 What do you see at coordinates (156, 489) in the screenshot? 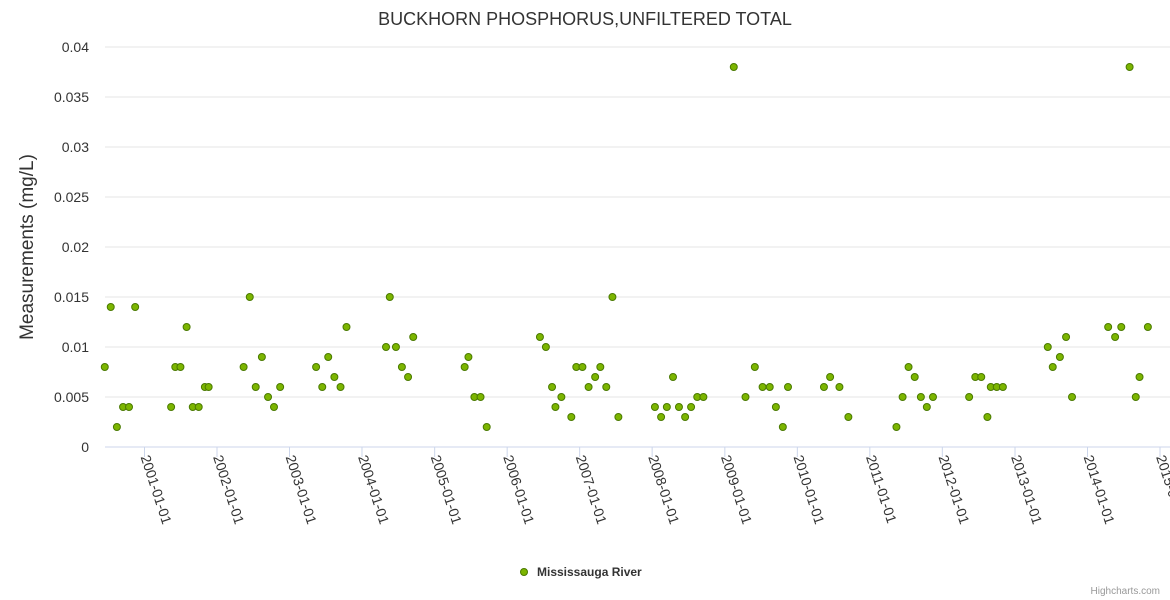
I see `x-tick-label: 2001-01-01` at bounding box center [156, 489].